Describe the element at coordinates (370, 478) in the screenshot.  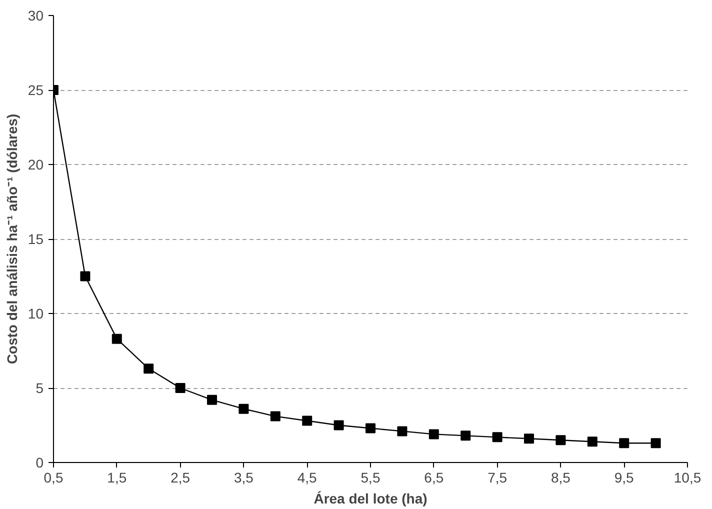
I see `x-tick-label: 5,5` at that location.